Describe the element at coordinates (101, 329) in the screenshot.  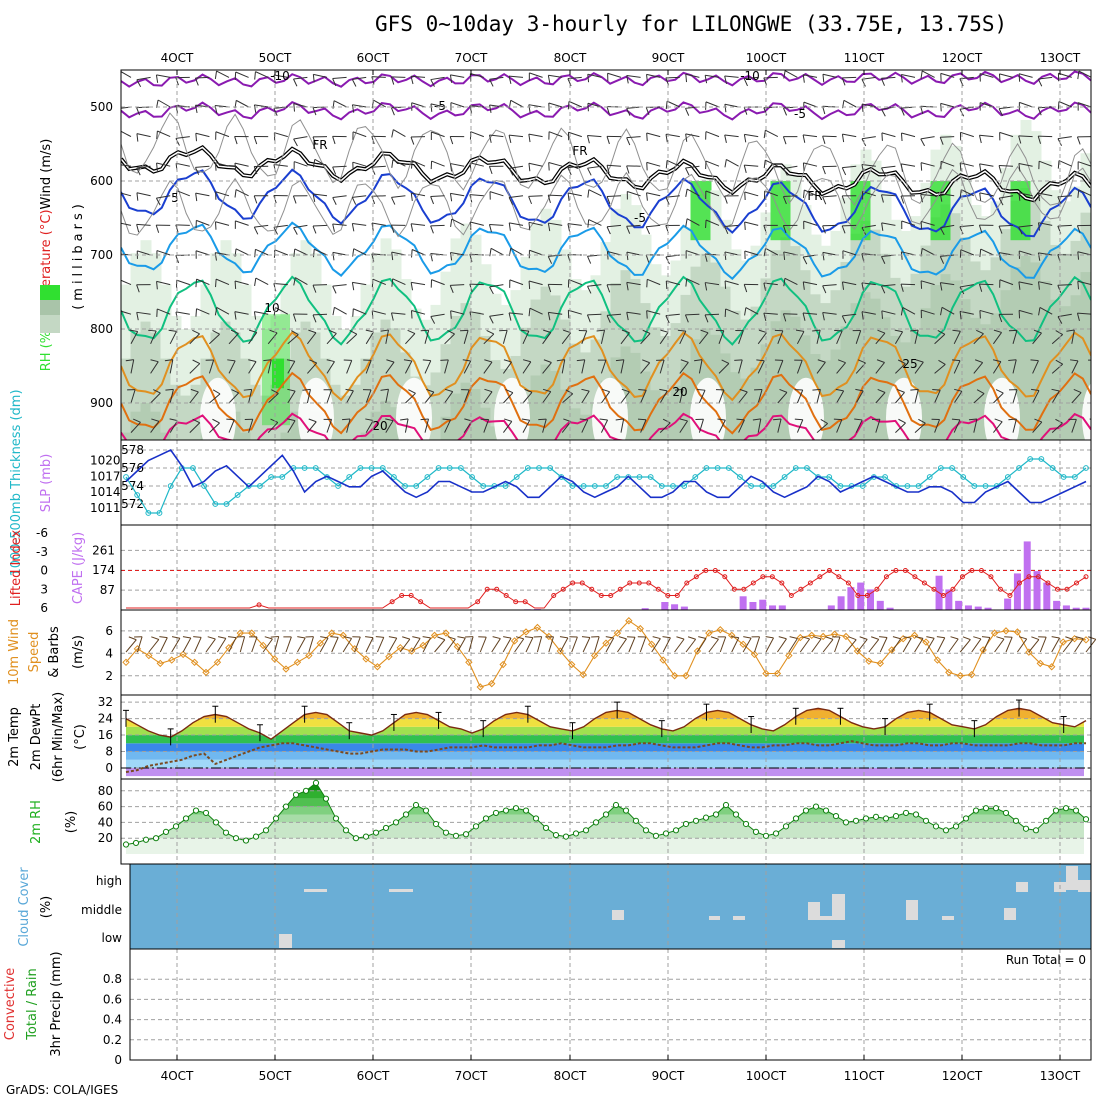
I see `pressure-tick-label: 800` at that location.